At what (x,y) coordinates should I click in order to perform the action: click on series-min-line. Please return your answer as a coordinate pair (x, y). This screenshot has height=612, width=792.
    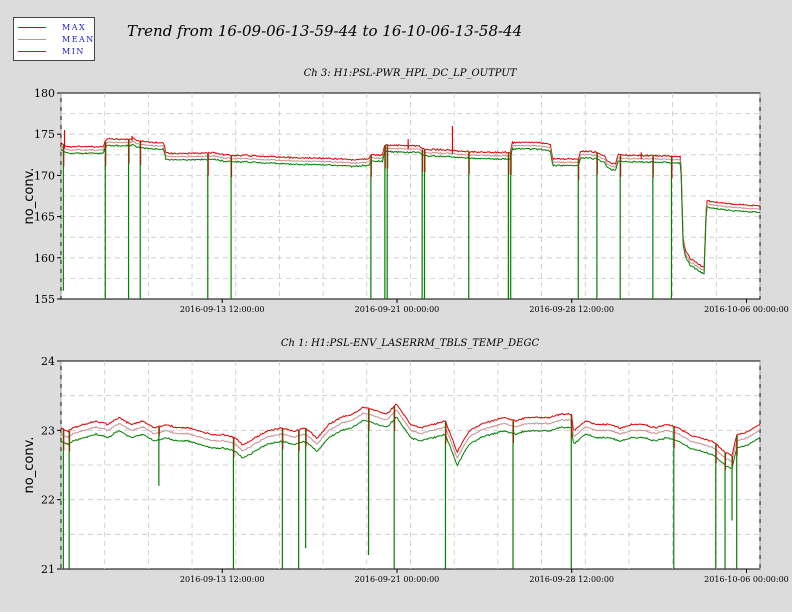
    Looking at the image, I should click on (410, 443).